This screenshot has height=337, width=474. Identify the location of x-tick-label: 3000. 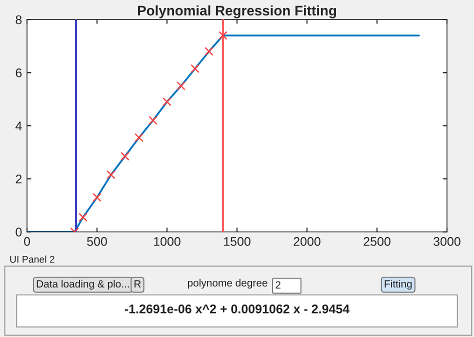
(447, 241).